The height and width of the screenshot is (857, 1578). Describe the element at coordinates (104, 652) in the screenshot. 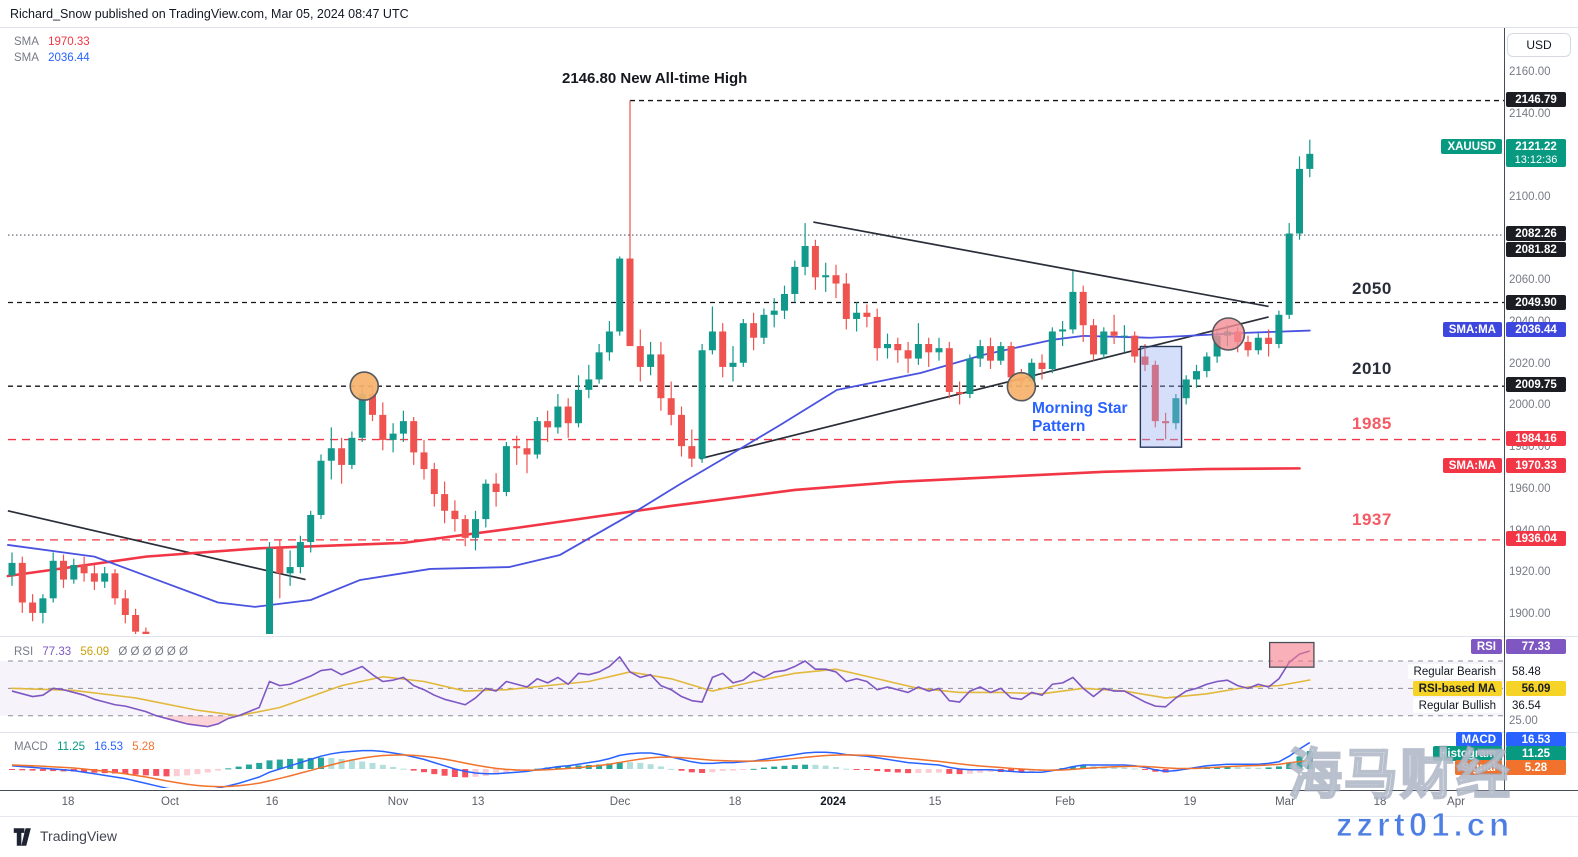

I see `indicator-legend-rsi: RSI 77.33 56.09 Ø Ø Ø Ø Ø Ø` at that location.